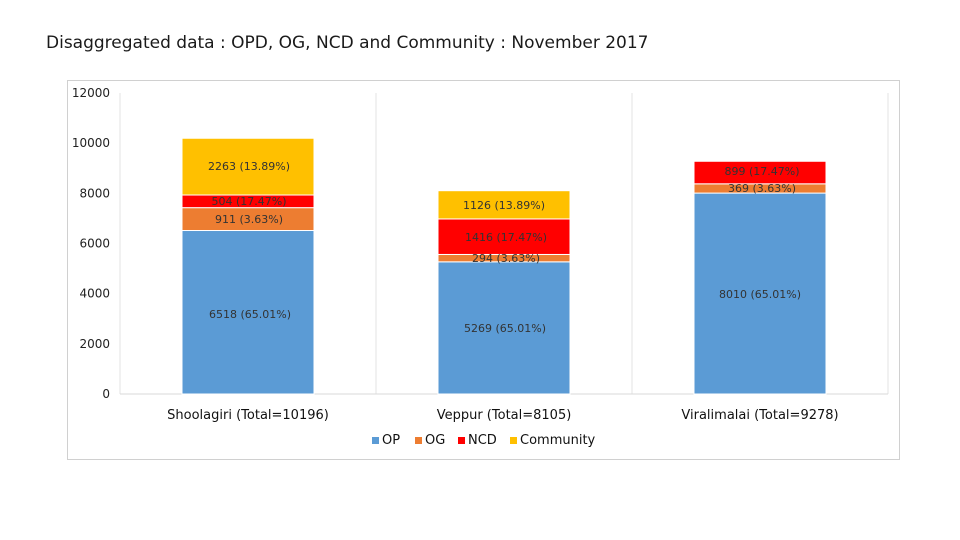 This screenshot has width=960, height=540. What do you see at coordinates (759, 415) in the screenshot?
I see `x-category-label: Viralimalai (Total=9278)` at bounding box center [759, 415].